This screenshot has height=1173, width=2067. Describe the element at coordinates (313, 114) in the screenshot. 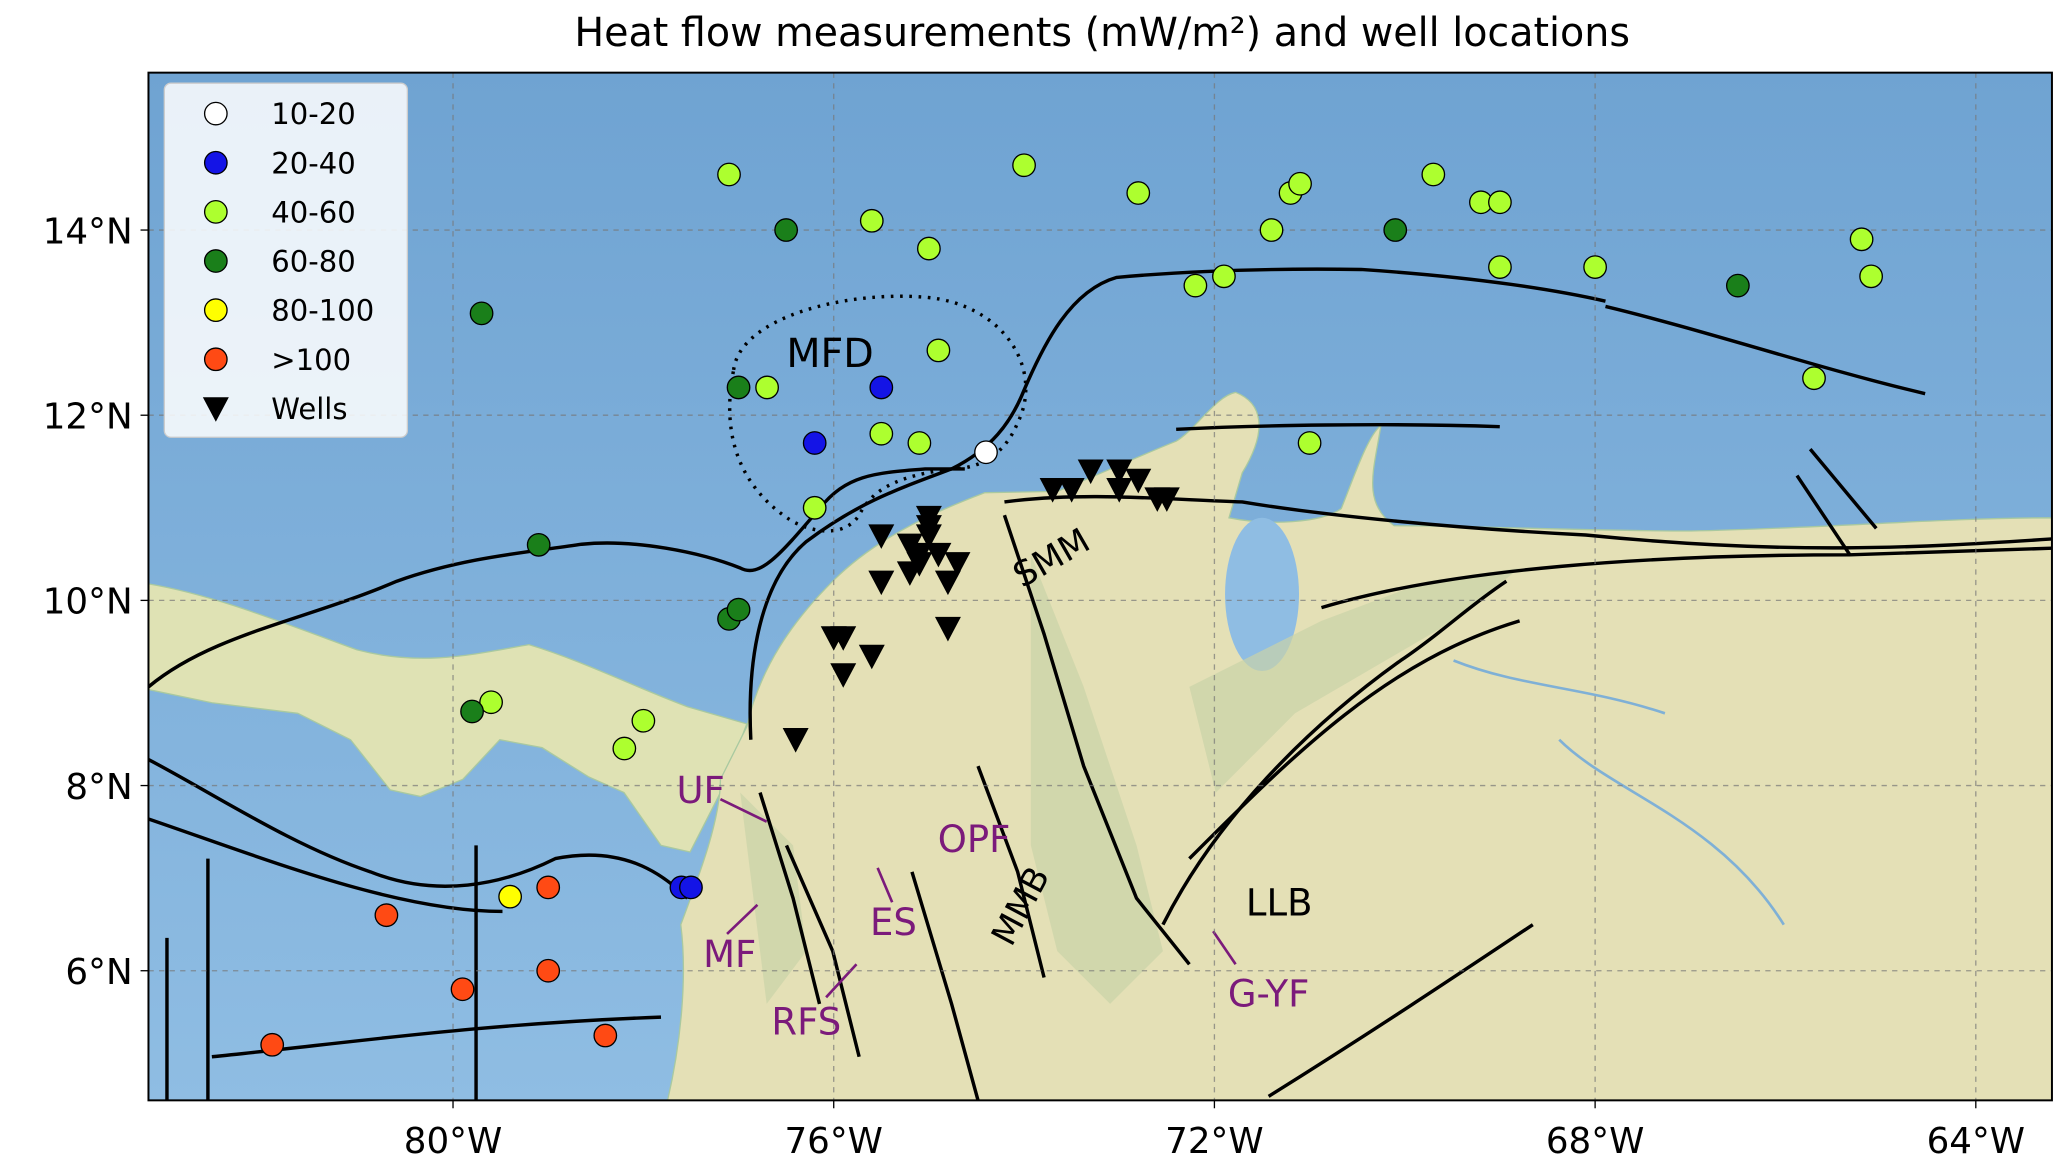

I see `legend-label: 10-20` at that location.